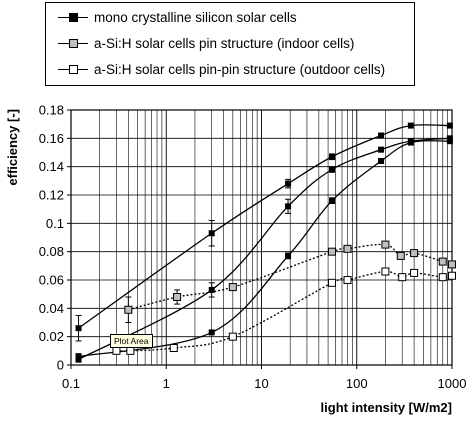 This screenshot has width=474, height=432. Describe the element at coordinates (51, 251) in the screenshot. I see `y-tick-label: 0.08` at that location.